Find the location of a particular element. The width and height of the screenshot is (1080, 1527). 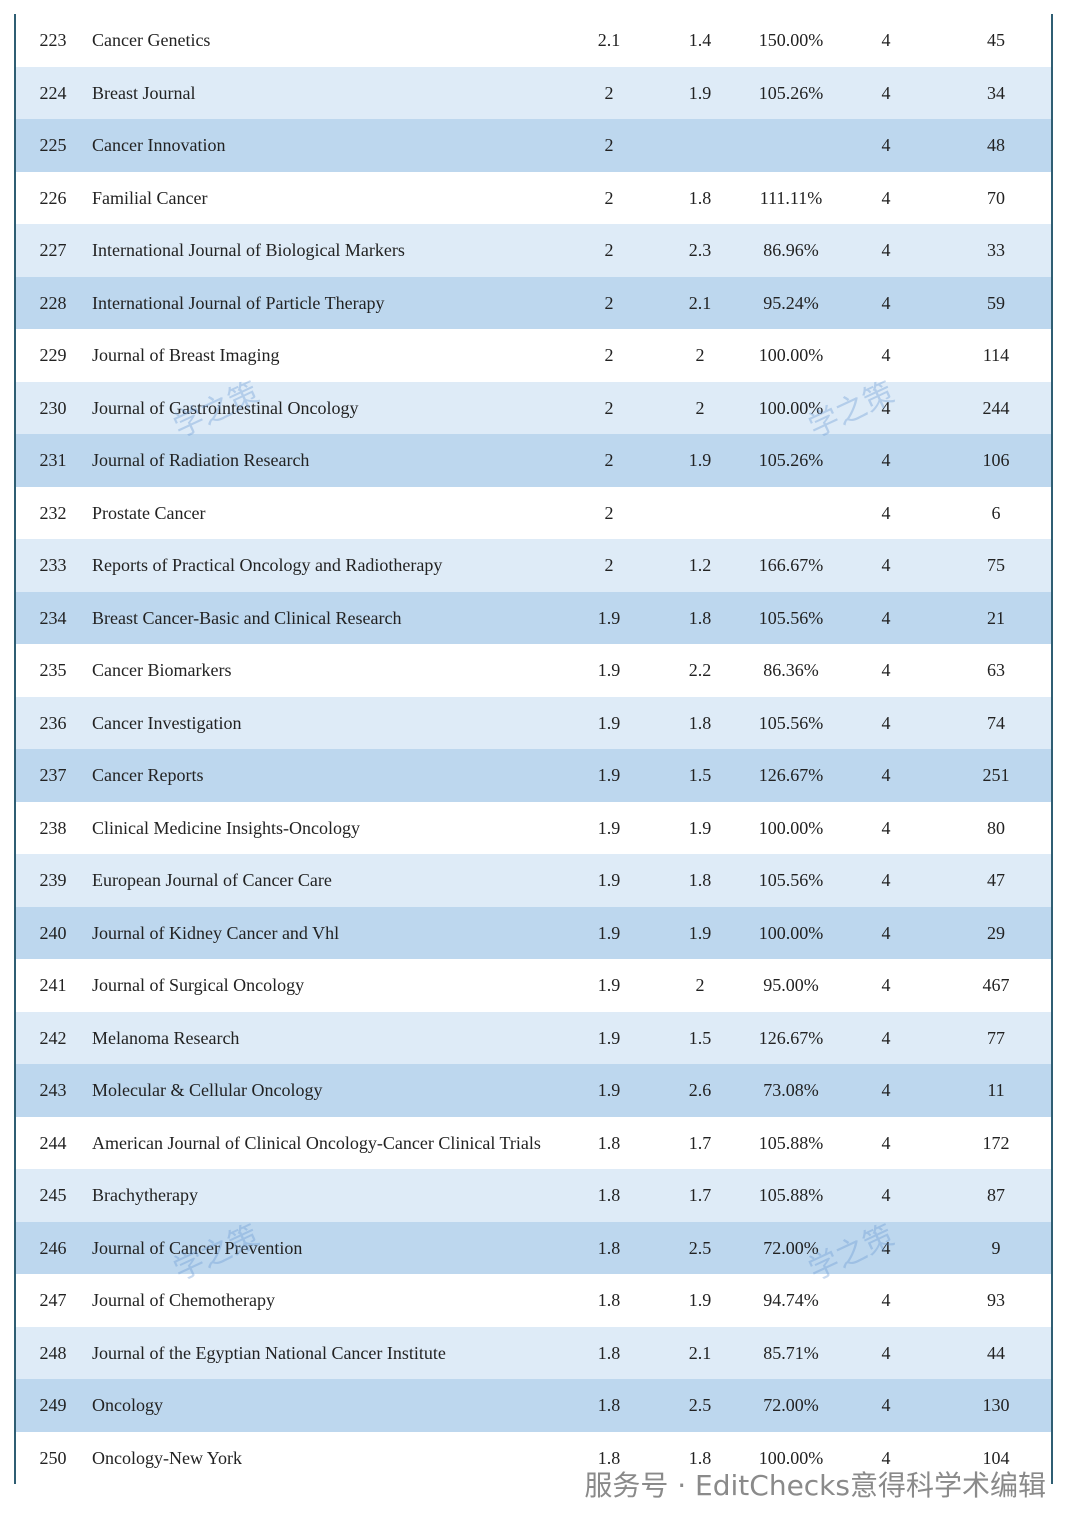

journal-name: Brachytherapy is located at coordinates (145, 1195).